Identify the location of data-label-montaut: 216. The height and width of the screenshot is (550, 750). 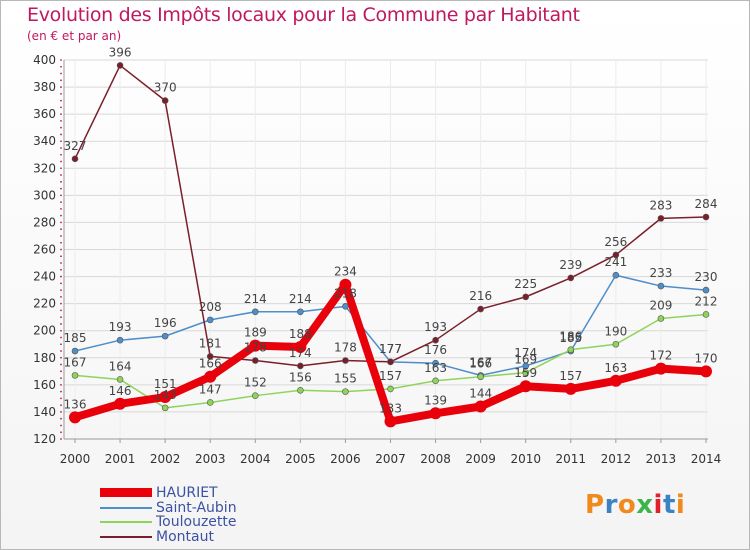
(480, 296).